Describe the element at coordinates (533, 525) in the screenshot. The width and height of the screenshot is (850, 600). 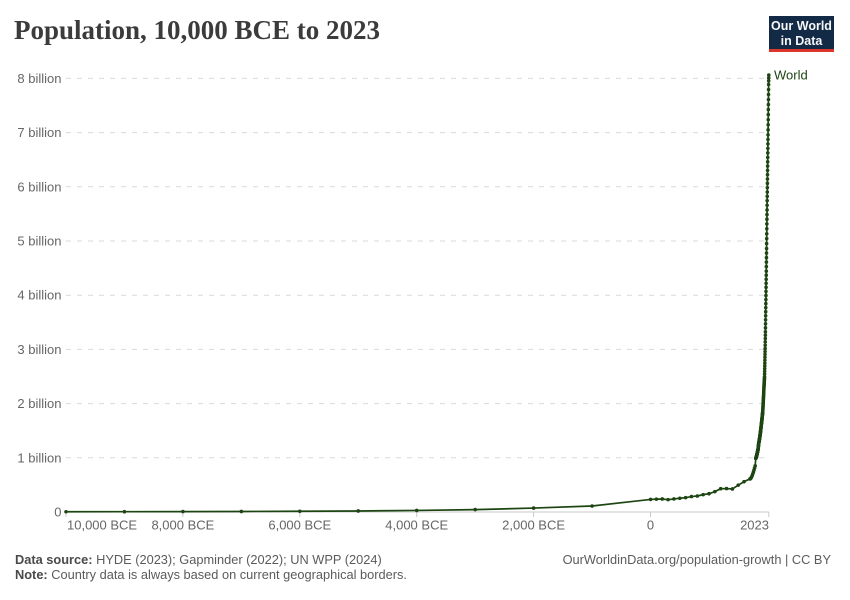
I see `svg-text: 2,000 BCE` at that location.